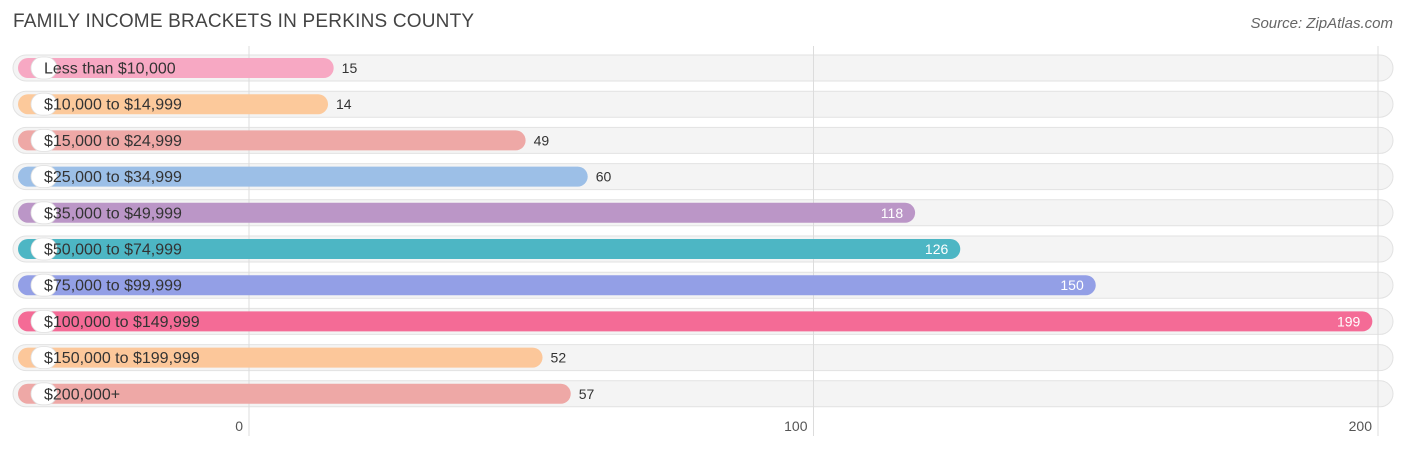 Image resolution: width=1406 pixels, height=450 pixels. Describe the element at coordinates (1361, 426) in the screenshot. I see `x-tick-label: 200` at that location.